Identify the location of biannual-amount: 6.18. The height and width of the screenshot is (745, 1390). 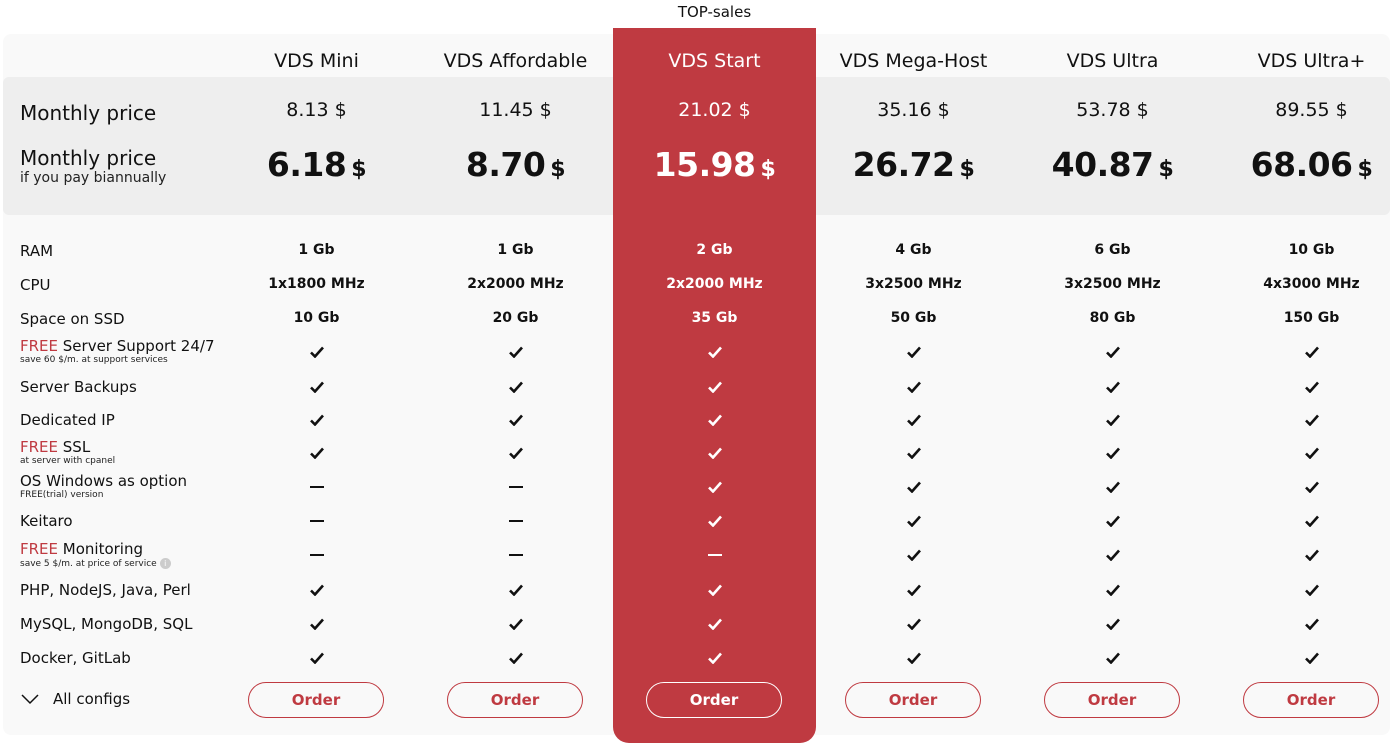
(306, 164).